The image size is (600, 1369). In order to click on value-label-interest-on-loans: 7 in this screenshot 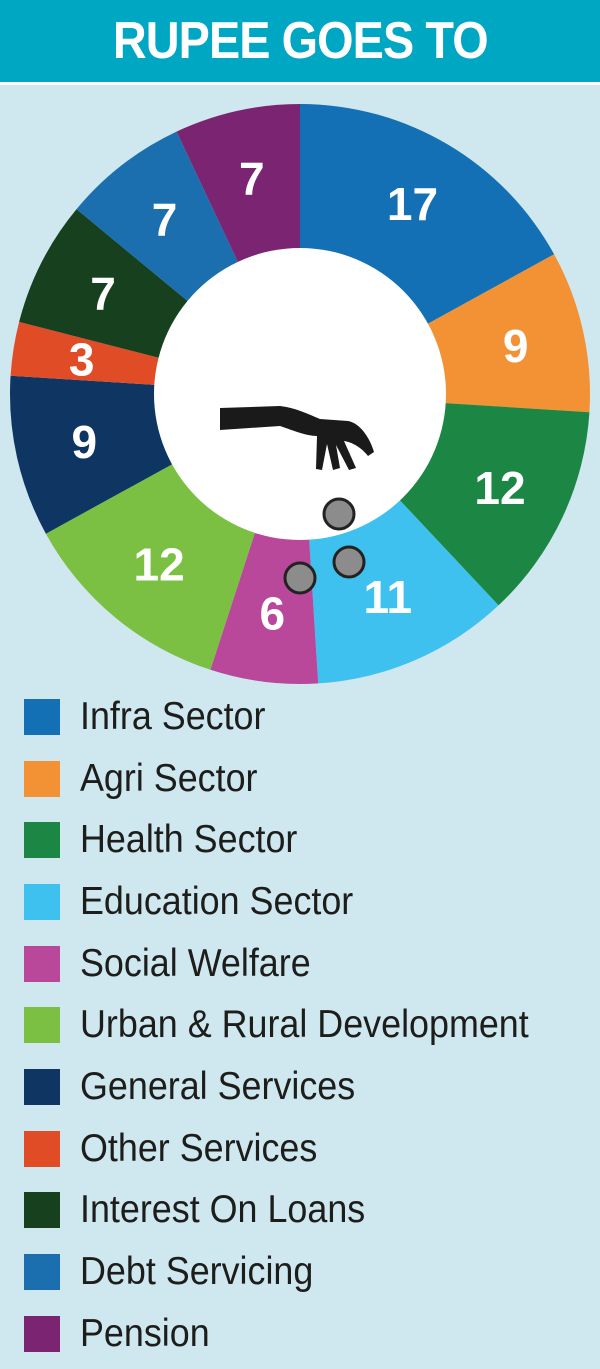, I will do `click(103, 294)`.